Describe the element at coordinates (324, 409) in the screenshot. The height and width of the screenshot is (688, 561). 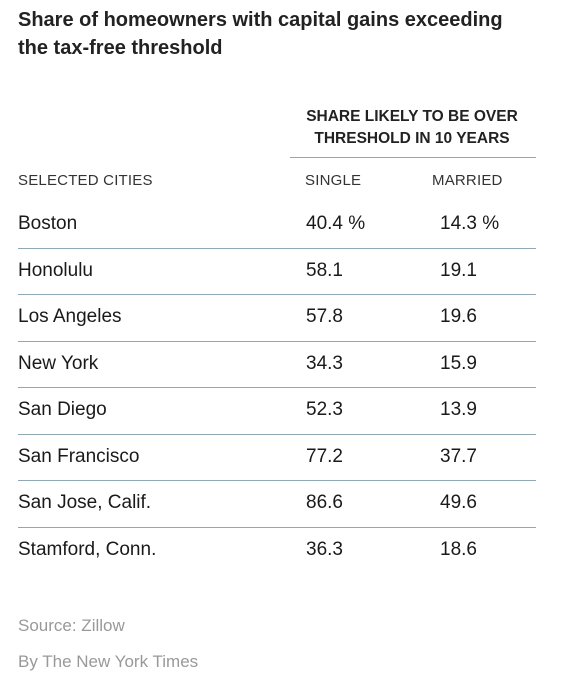
I see `single-value-cell: 52.3` at that location.